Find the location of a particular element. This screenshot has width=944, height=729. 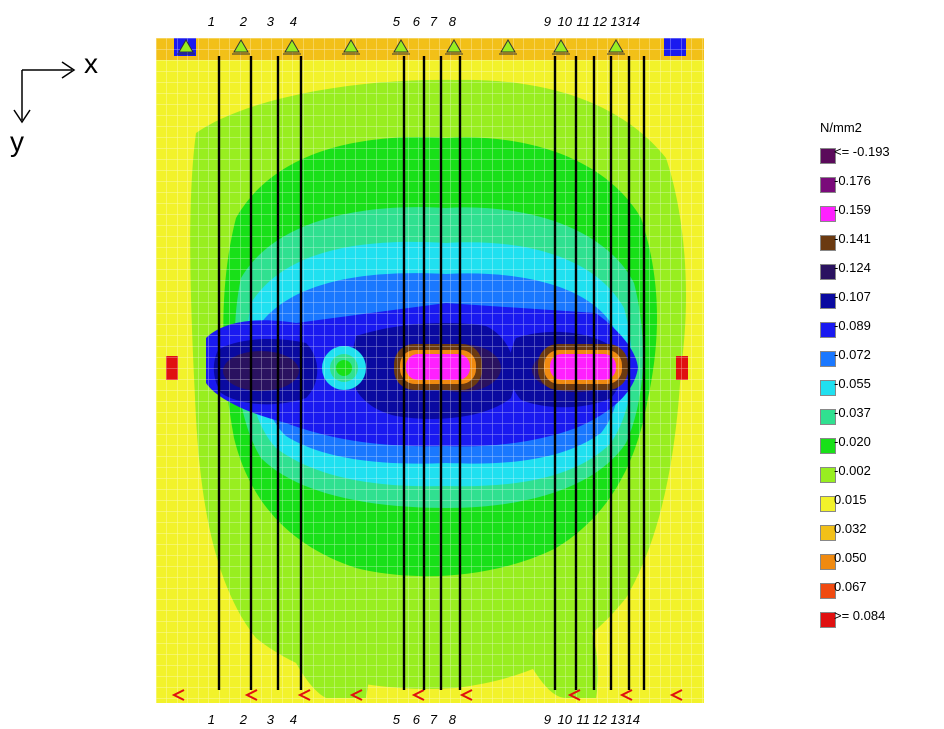

legend-item: -0.072 is located at coordinates (880, 356).